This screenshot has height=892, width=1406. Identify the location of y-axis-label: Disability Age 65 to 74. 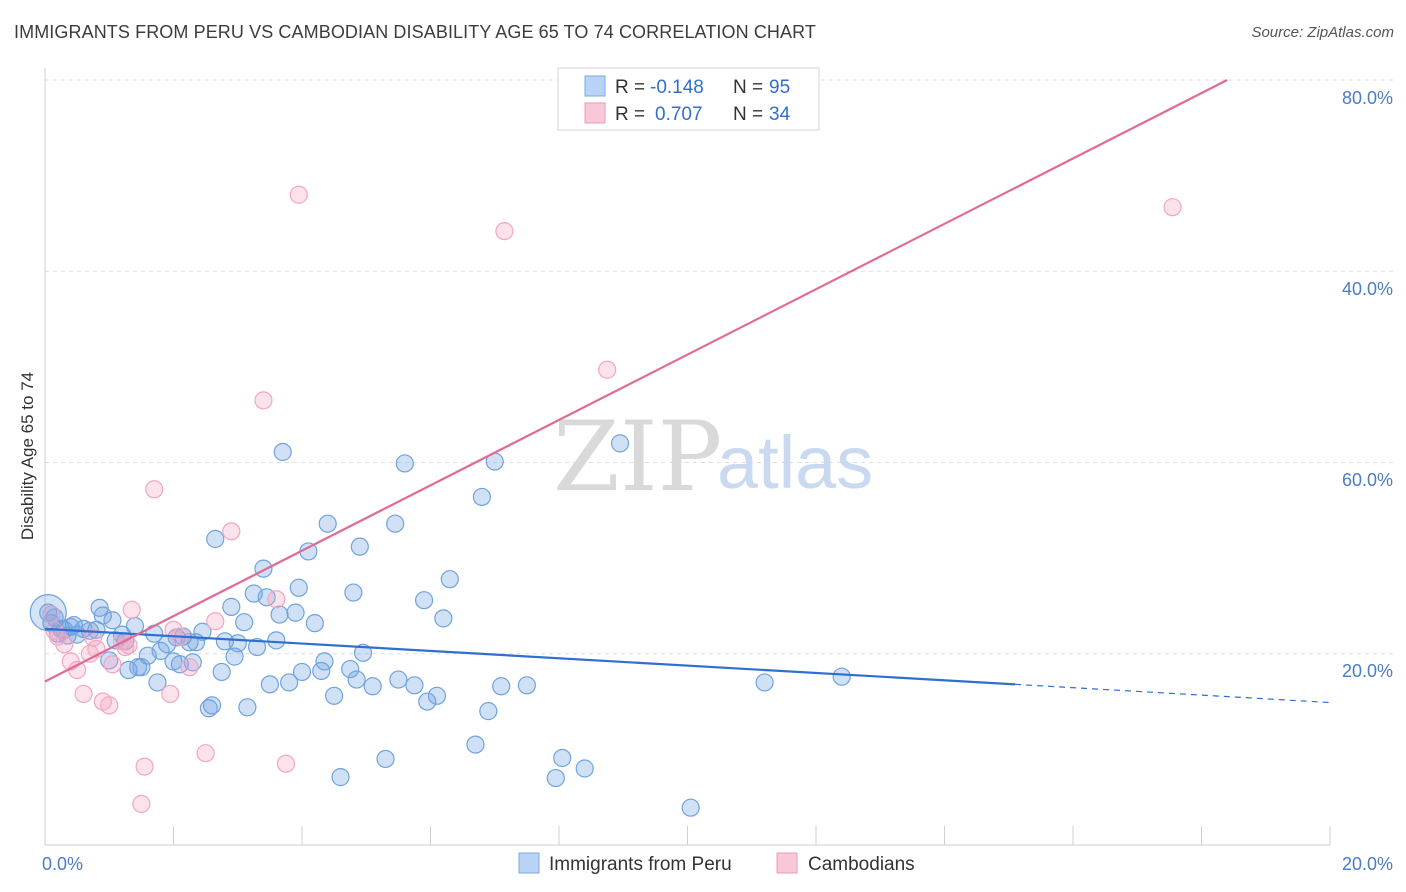
(27, 456).